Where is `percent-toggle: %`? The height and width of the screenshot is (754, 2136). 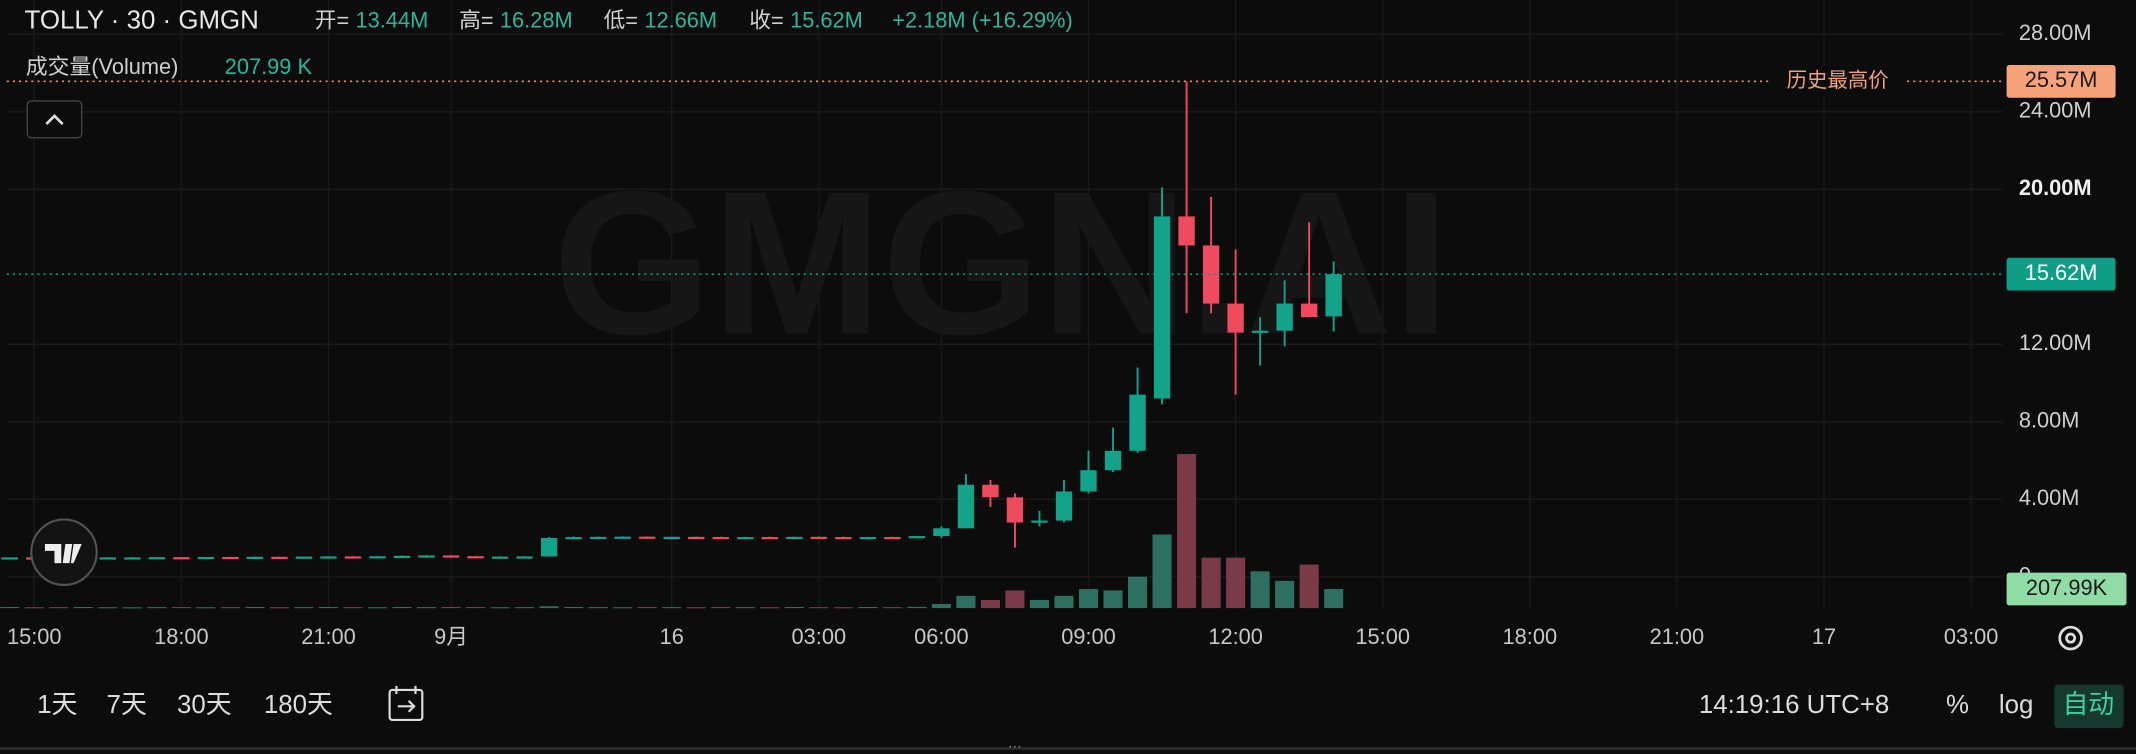 percent-toggle: % is located at coordinates (1957, 705).